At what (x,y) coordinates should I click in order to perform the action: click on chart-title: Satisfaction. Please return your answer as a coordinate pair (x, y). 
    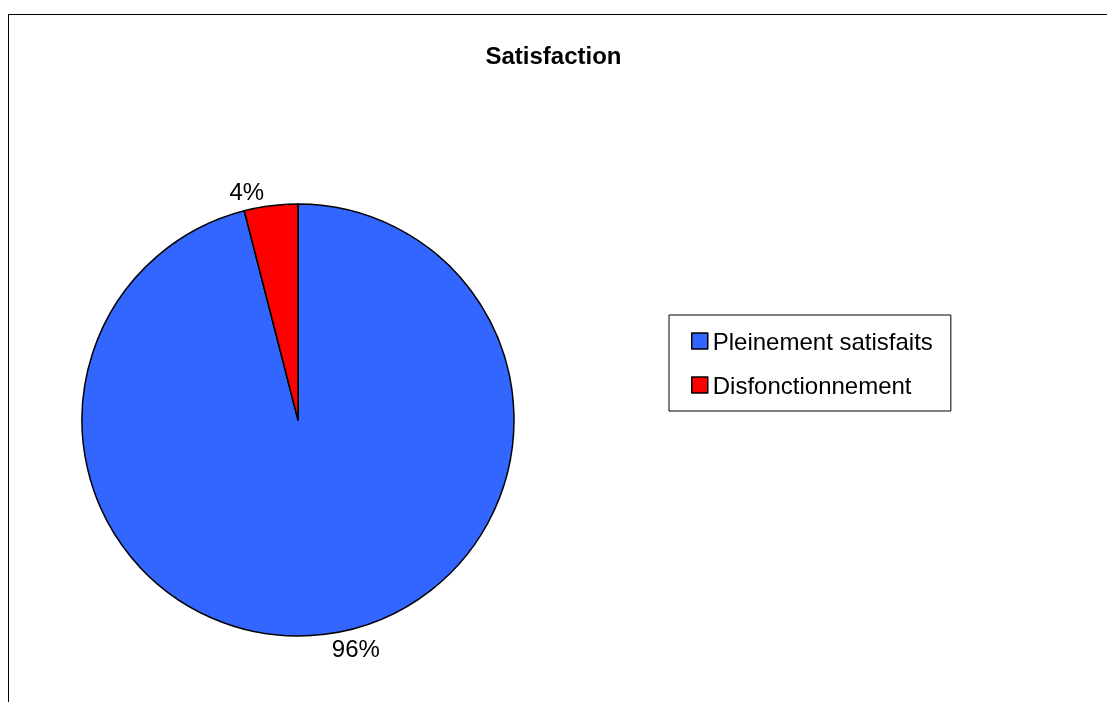
    Looking at the image, I should click on (553, 55).